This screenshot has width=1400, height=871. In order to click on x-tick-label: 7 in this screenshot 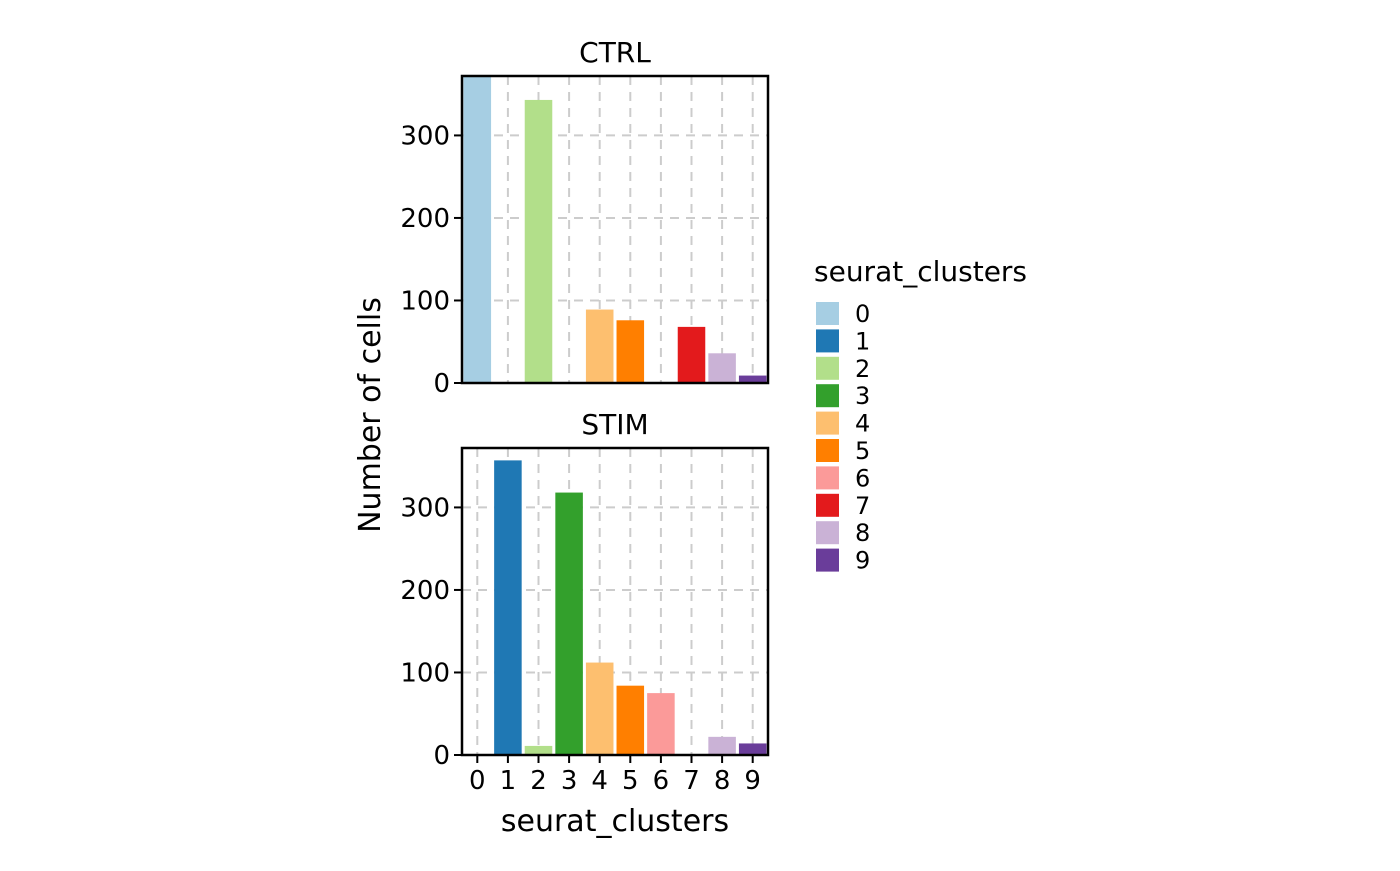, I will do `click(691, 781)`.